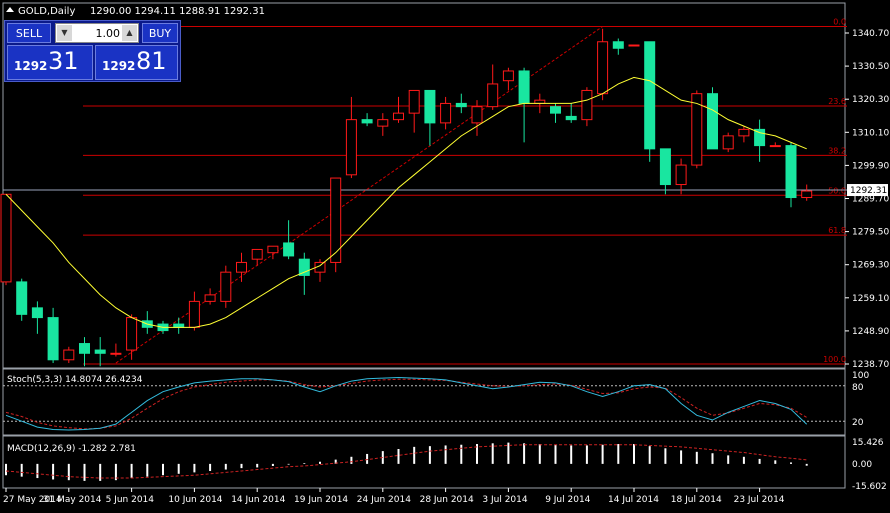  I want to click on volume-stepper: ▼ ▲, so click(97, 33).